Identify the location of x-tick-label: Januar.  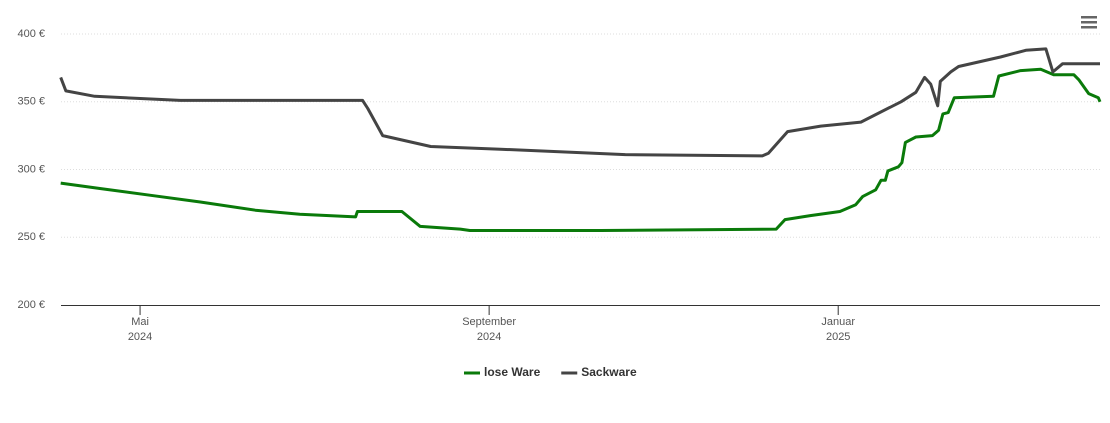
(838, 322).